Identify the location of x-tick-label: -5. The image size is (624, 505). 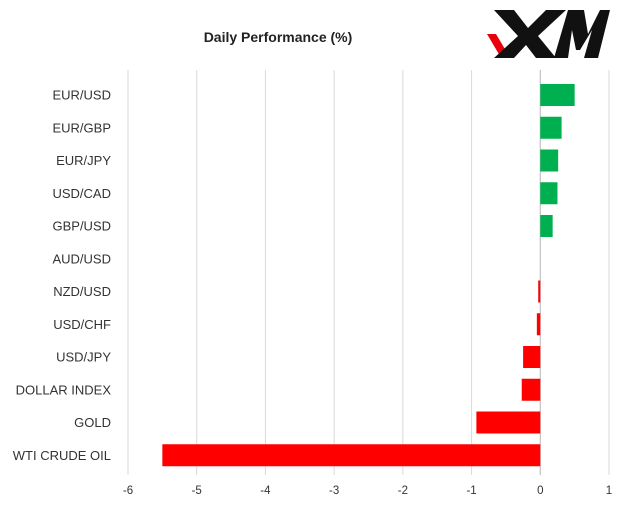
(197, 491).